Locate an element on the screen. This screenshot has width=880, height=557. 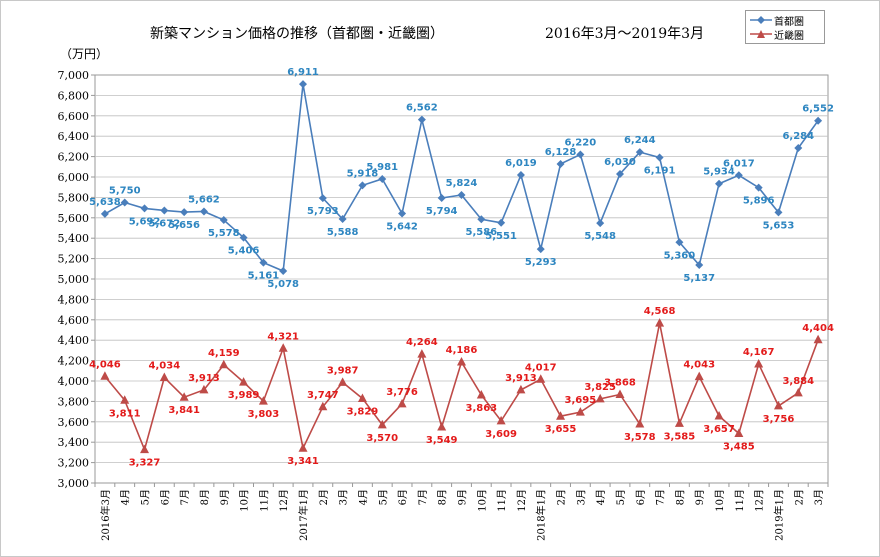
series-2-data-label: 3,341 is located at coordinates (303, 461).